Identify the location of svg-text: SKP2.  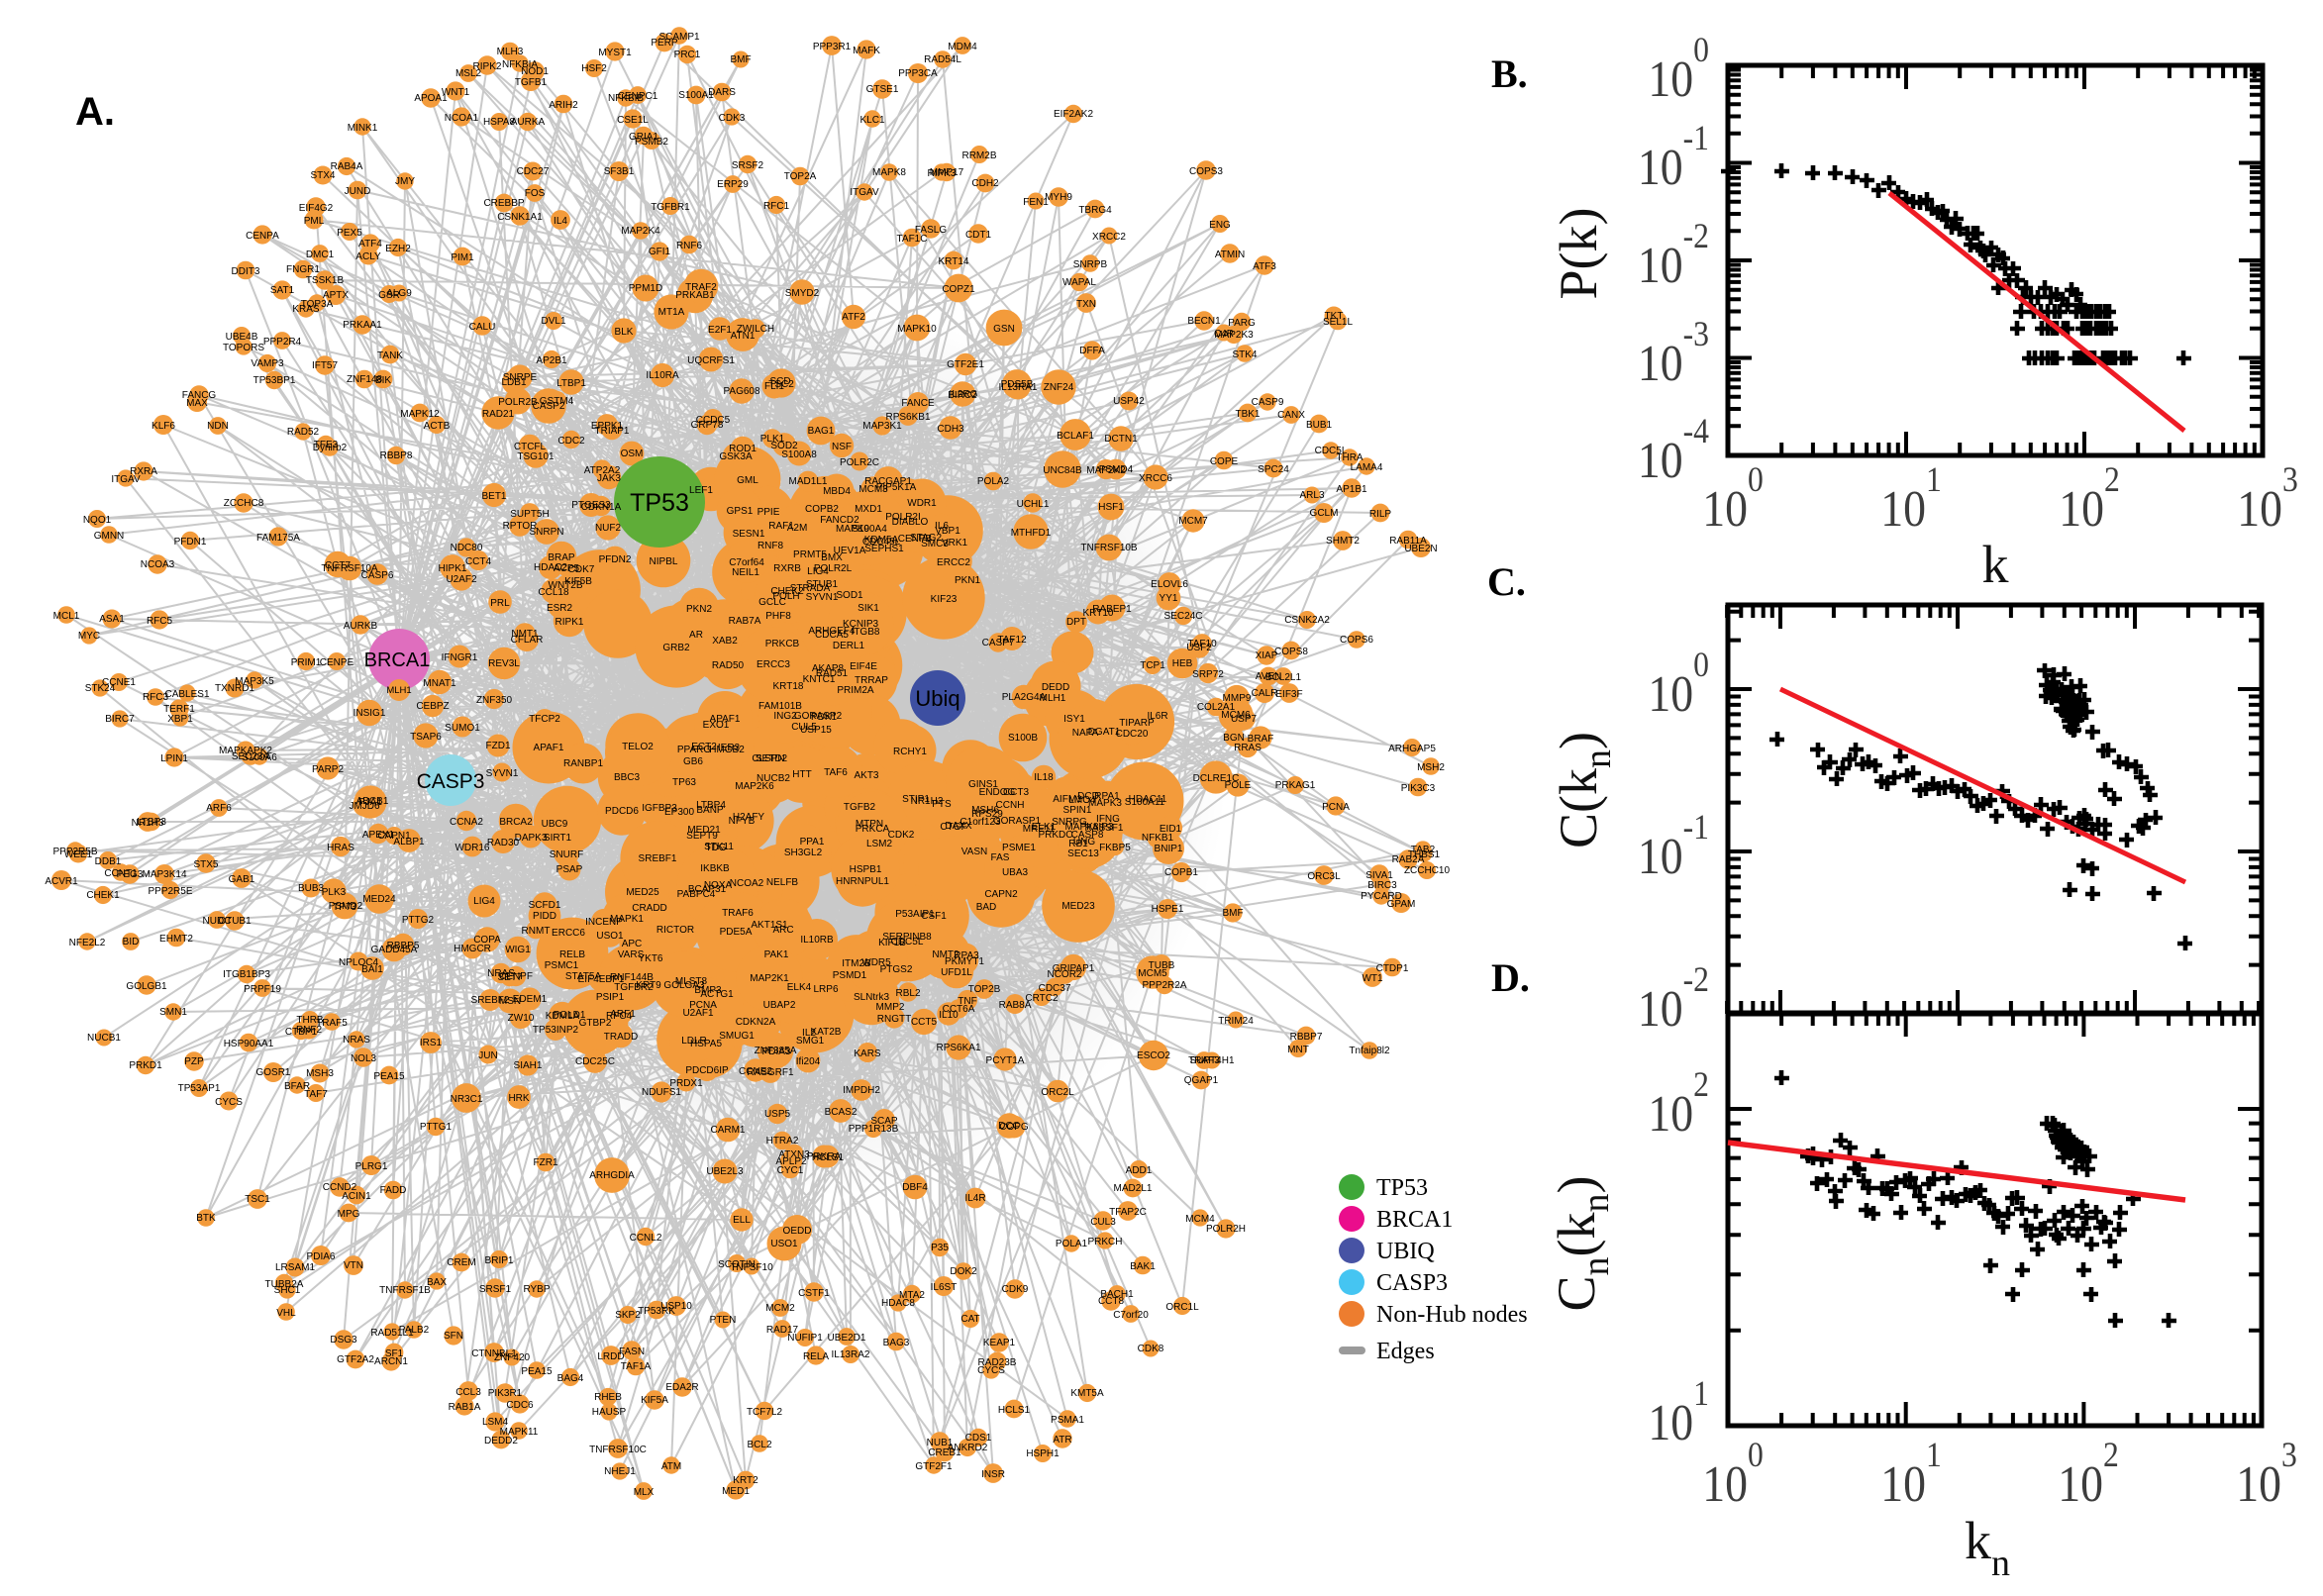
(628, 1315).